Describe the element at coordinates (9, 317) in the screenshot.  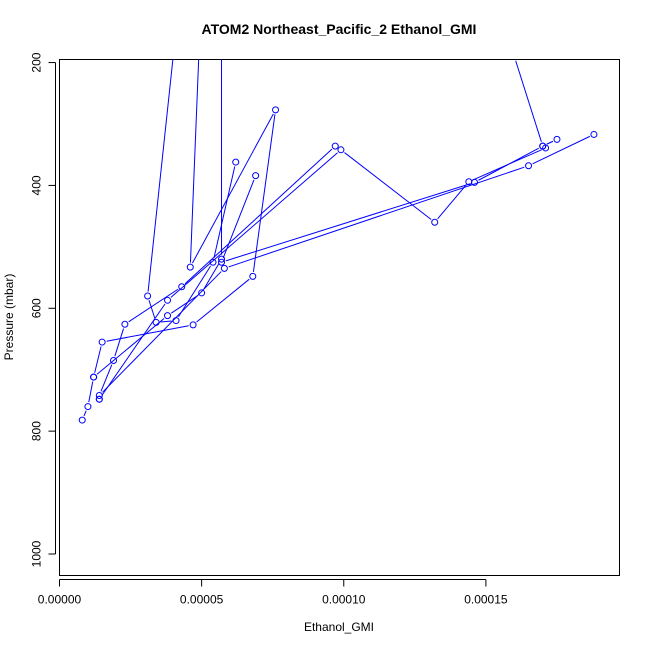
I see `y-axis-label: Pressure (mbar)` at that location.